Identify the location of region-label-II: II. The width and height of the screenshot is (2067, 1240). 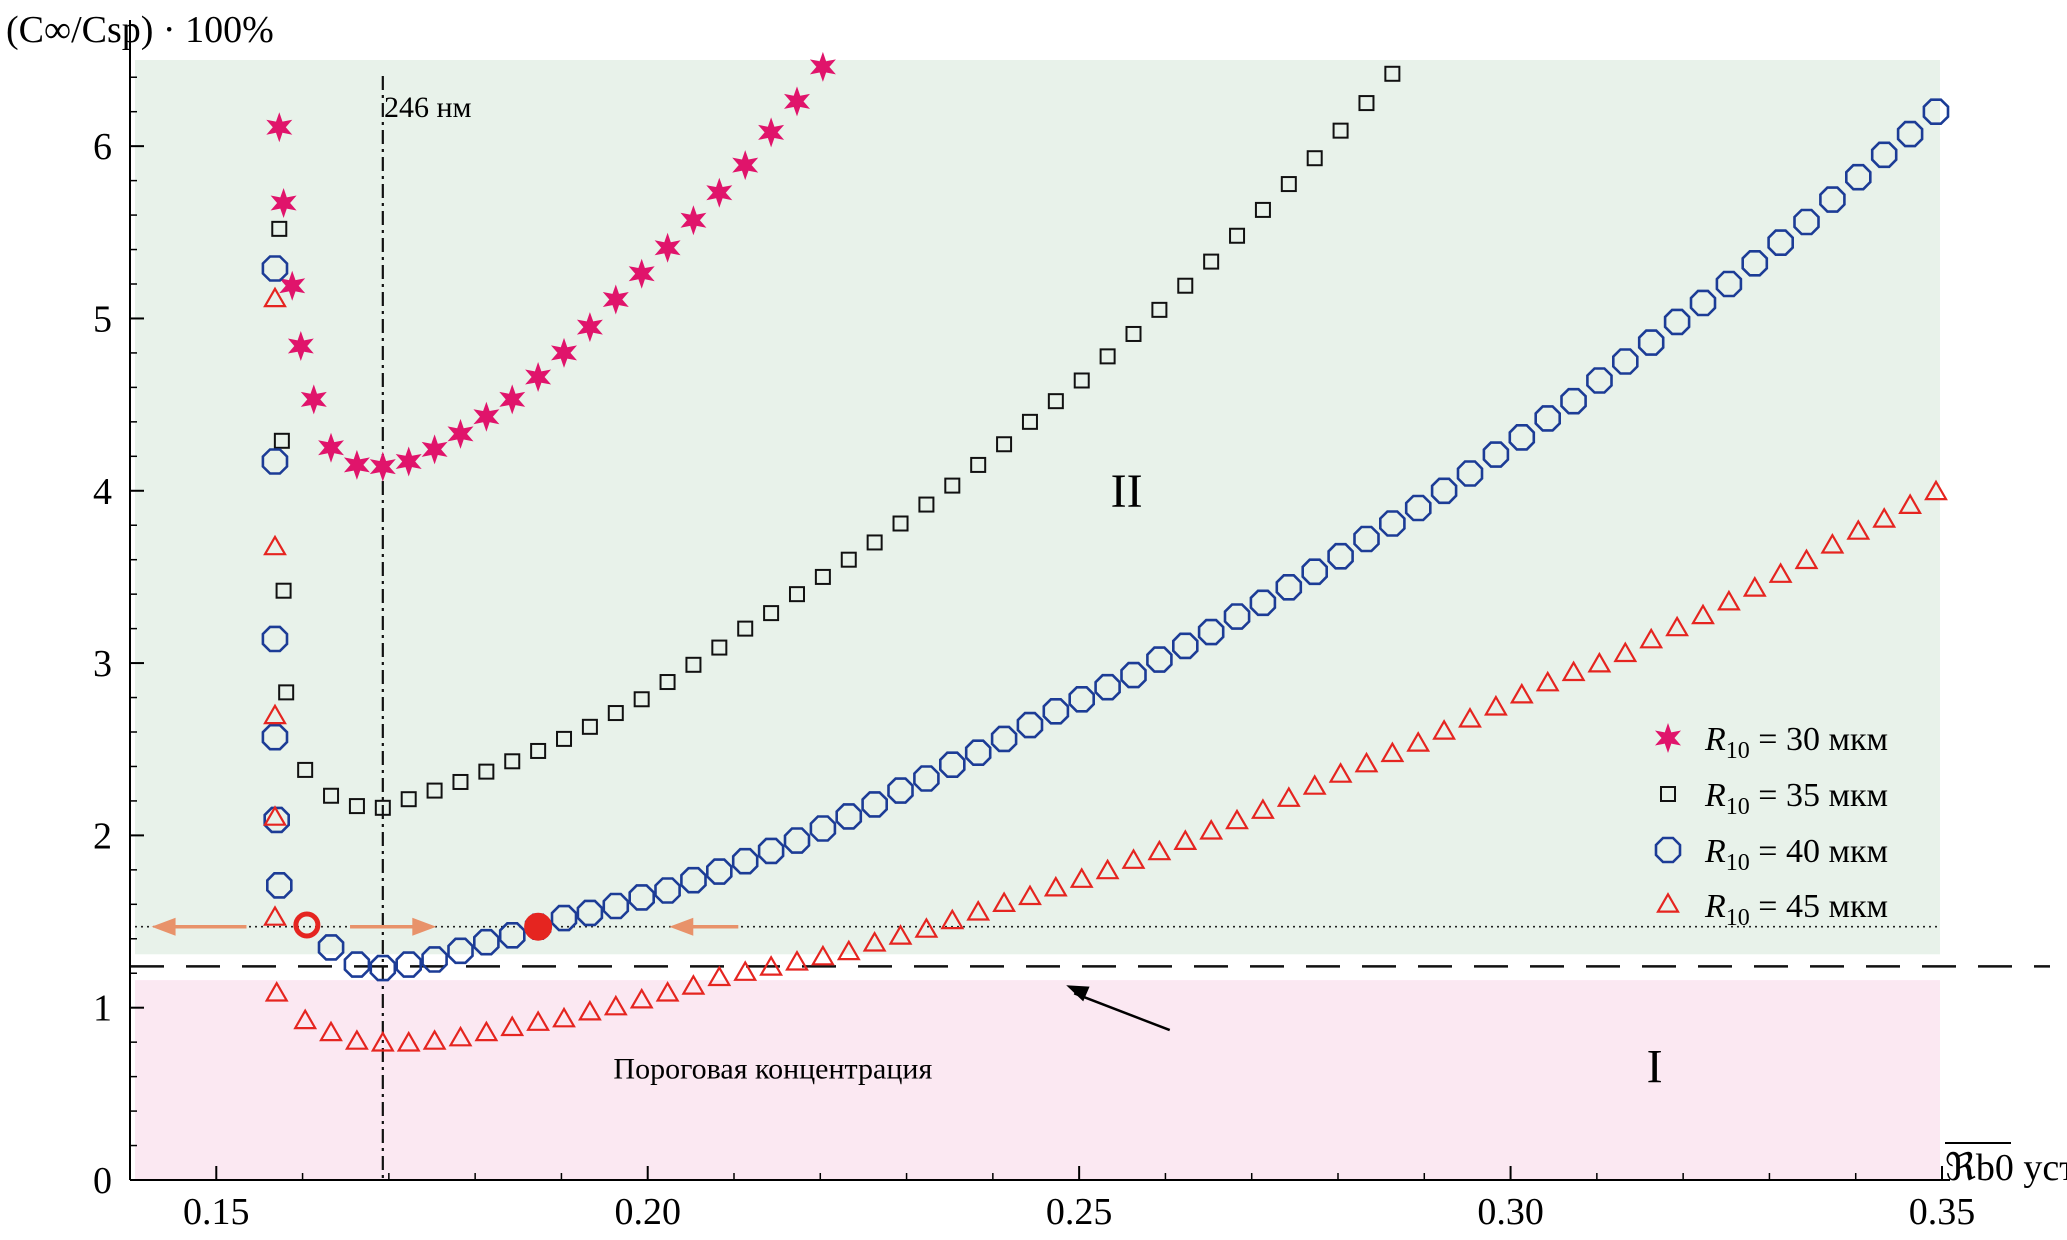
(1127, 491).